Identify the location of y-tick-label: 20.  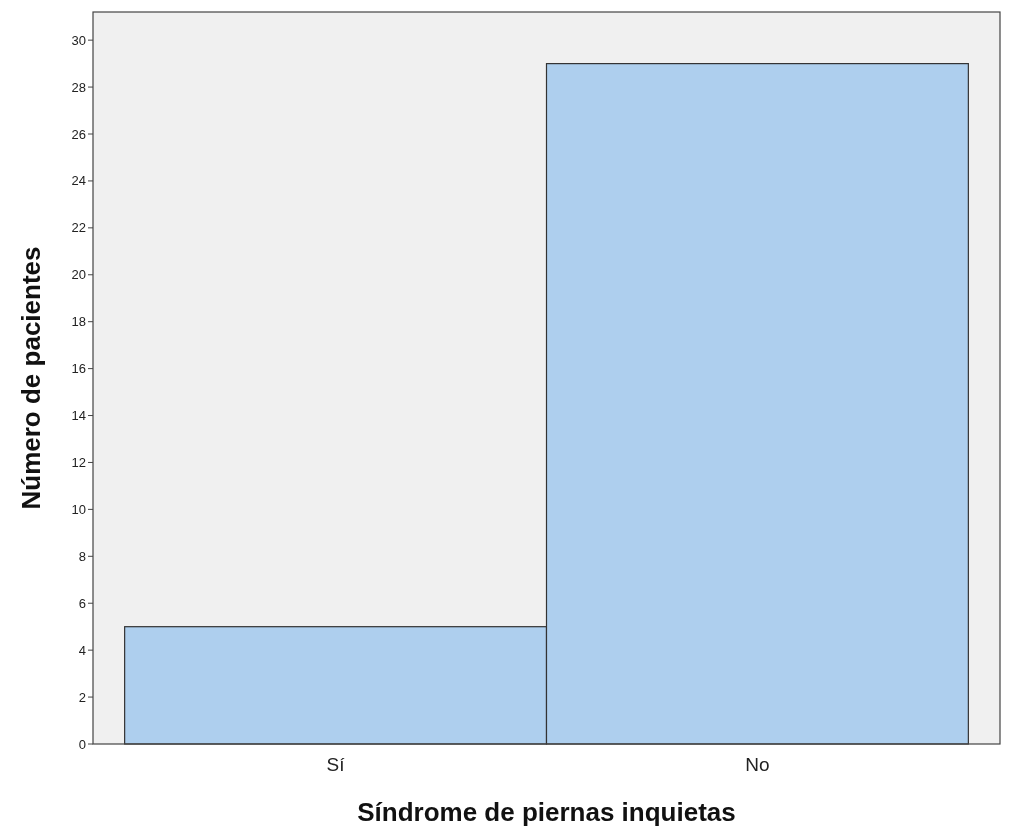
(78, 275).